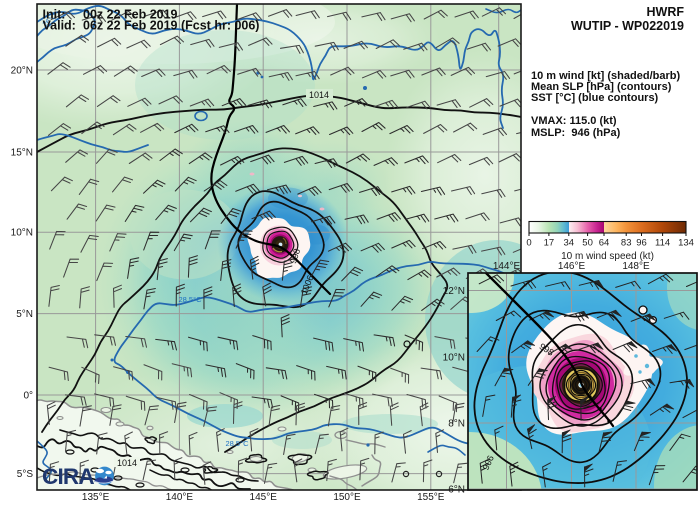  I want to click on svg-text: 114, so click(662, 243).